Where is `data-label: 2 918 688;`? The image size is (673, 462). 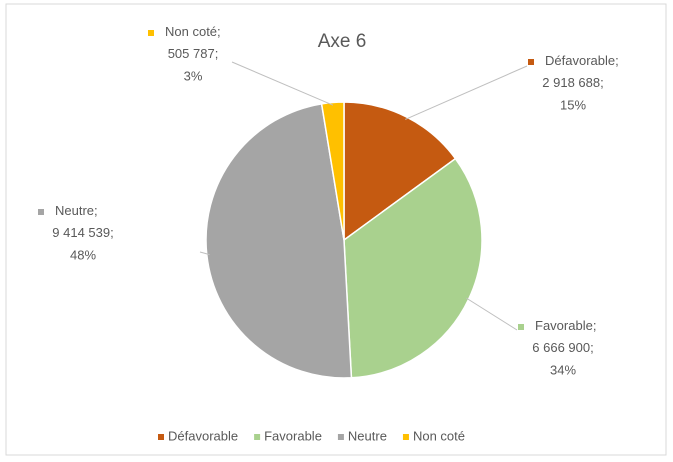 data-label: 2 918 688; is located at coordinates (572, 82).